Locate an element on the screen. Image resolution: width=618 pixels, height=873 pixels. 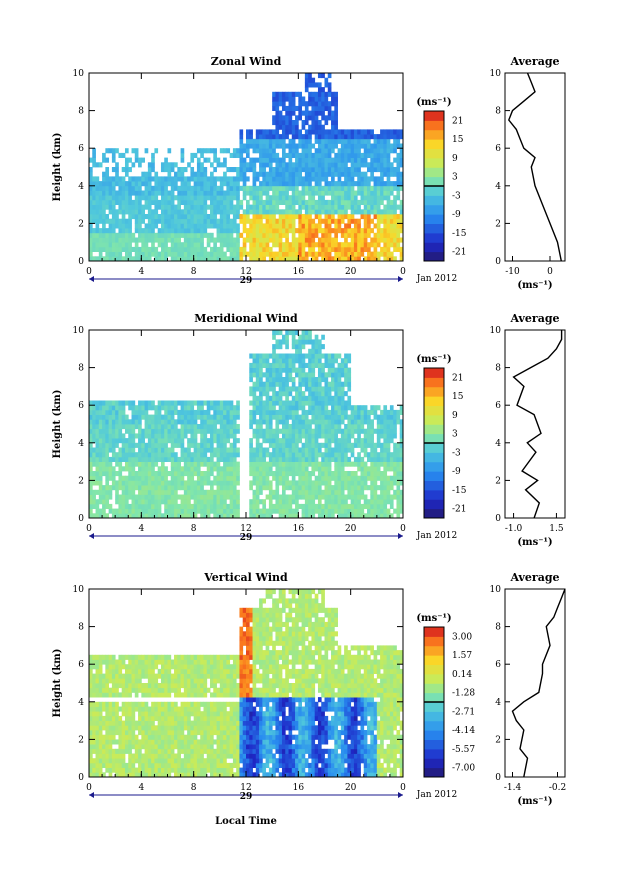
colorbar-swatch is located at coordinates (434, 256).